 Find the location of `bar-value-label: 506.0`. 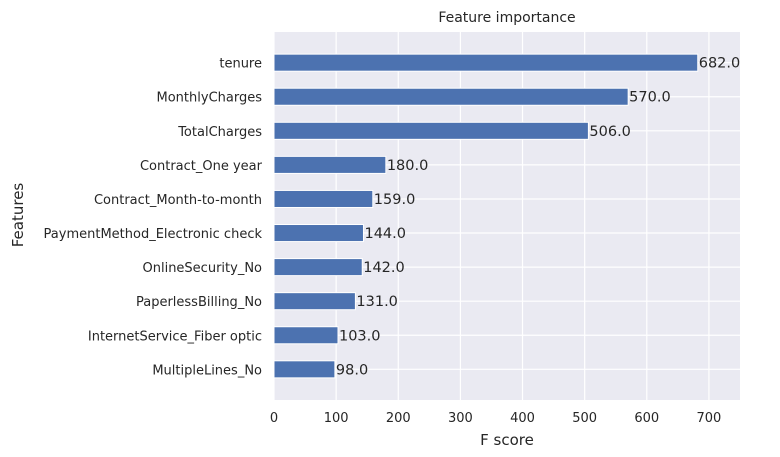

bar-value-label: 506.0 is located at coordinates (610, 132).